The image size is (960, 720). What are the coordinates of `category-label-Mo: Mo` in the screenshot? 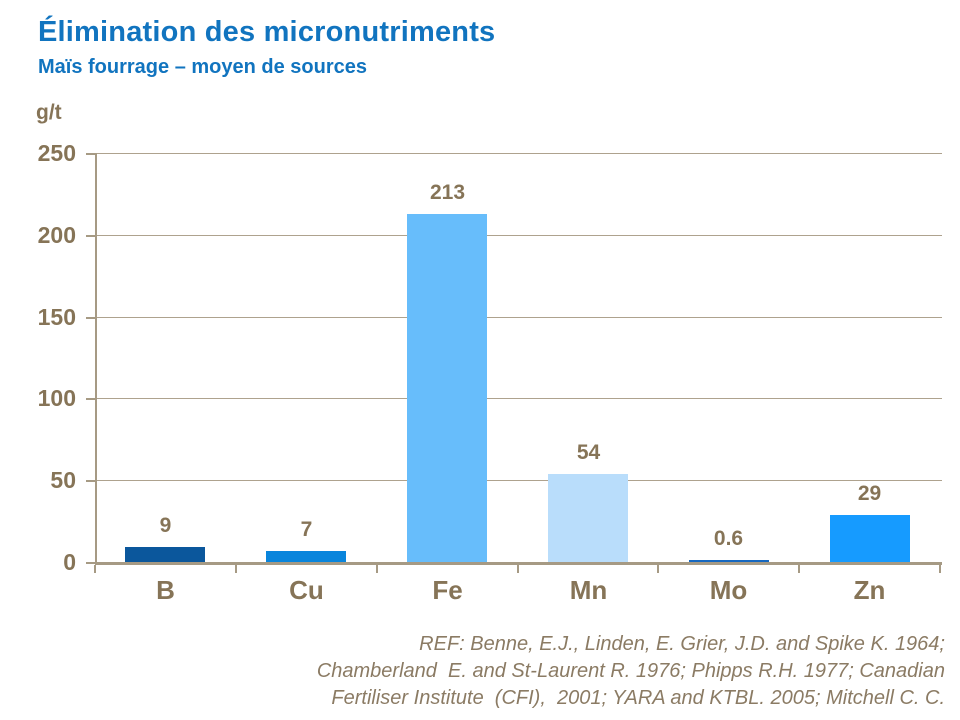 It's located at (728, 590).